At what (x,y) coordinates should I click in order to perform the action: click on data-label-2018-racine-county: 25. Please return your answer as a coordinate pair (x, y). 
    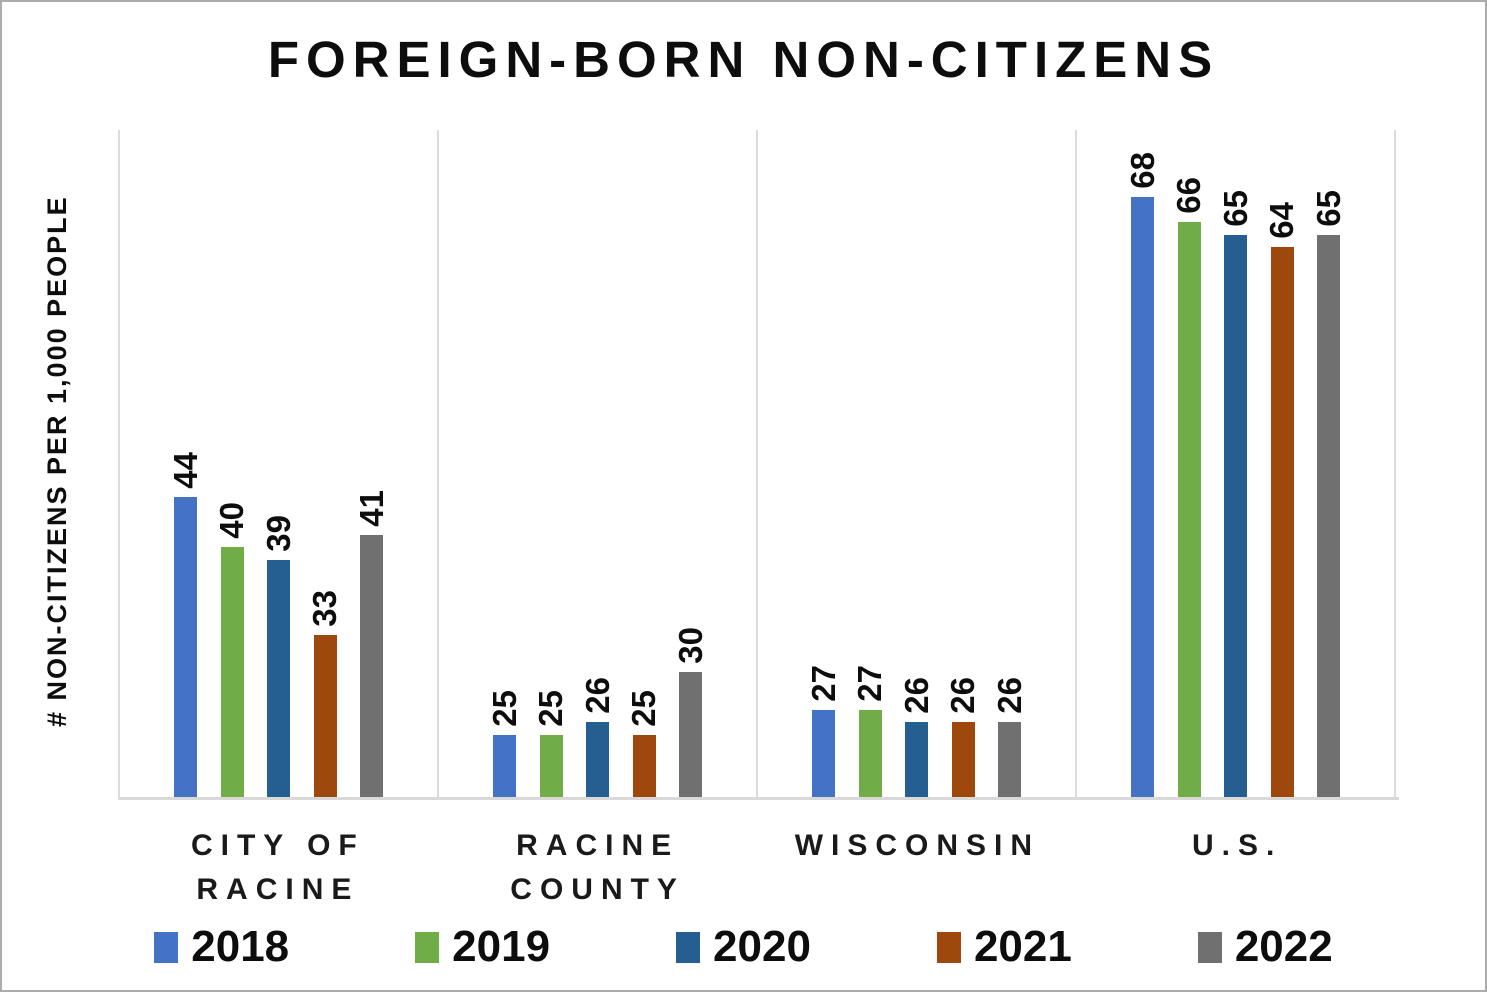
    Looking at the image, I should click on (504, 708).